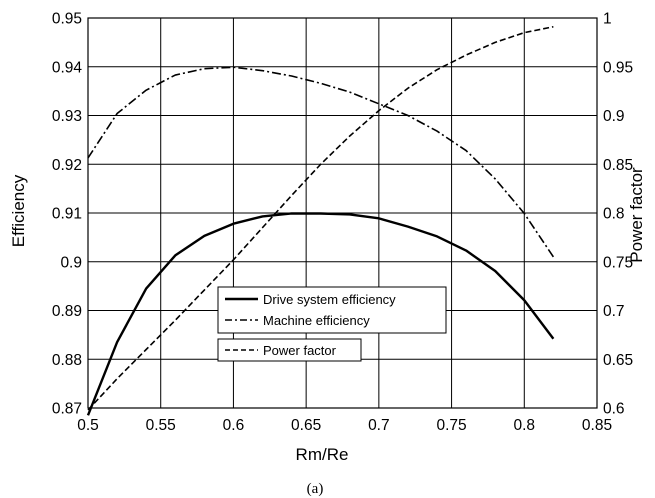  I want to click on y-left-tick-label: 0.9, so click(71, 262).